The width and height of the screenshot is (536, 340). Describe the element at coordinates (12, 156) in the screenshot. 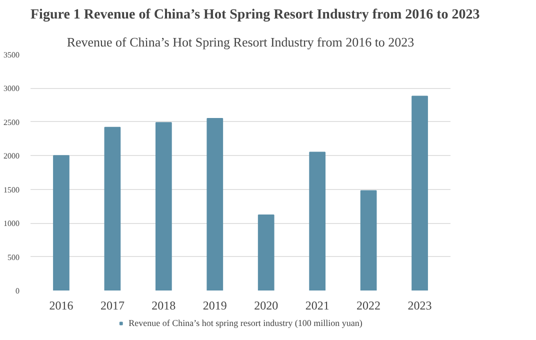

I see `y-tick-label: 2000` at that location.